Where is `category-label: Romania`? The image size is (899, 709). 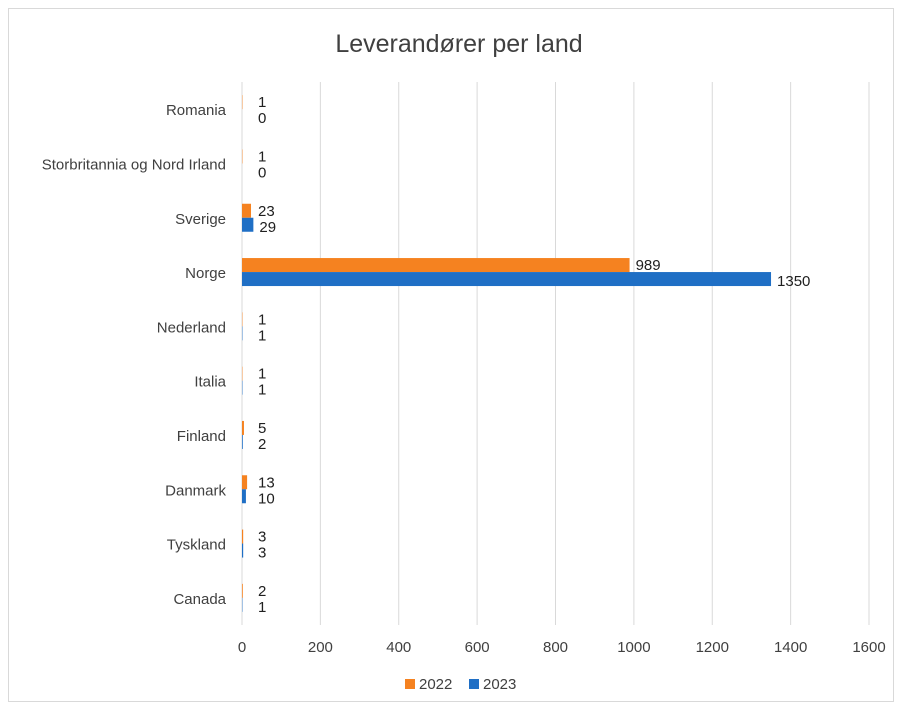
category-label: Romania is located at coordinates (196, 110).